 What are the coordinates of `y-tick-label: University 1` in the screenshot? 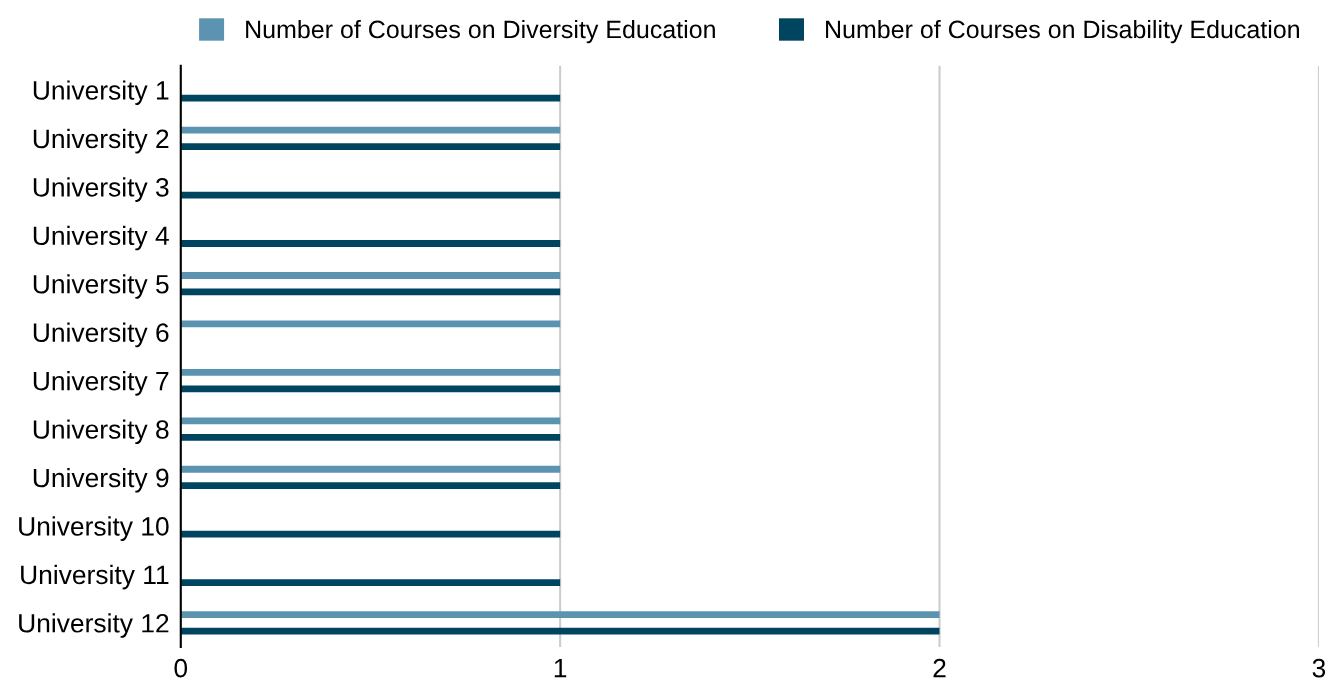 It's located at (101, 92).